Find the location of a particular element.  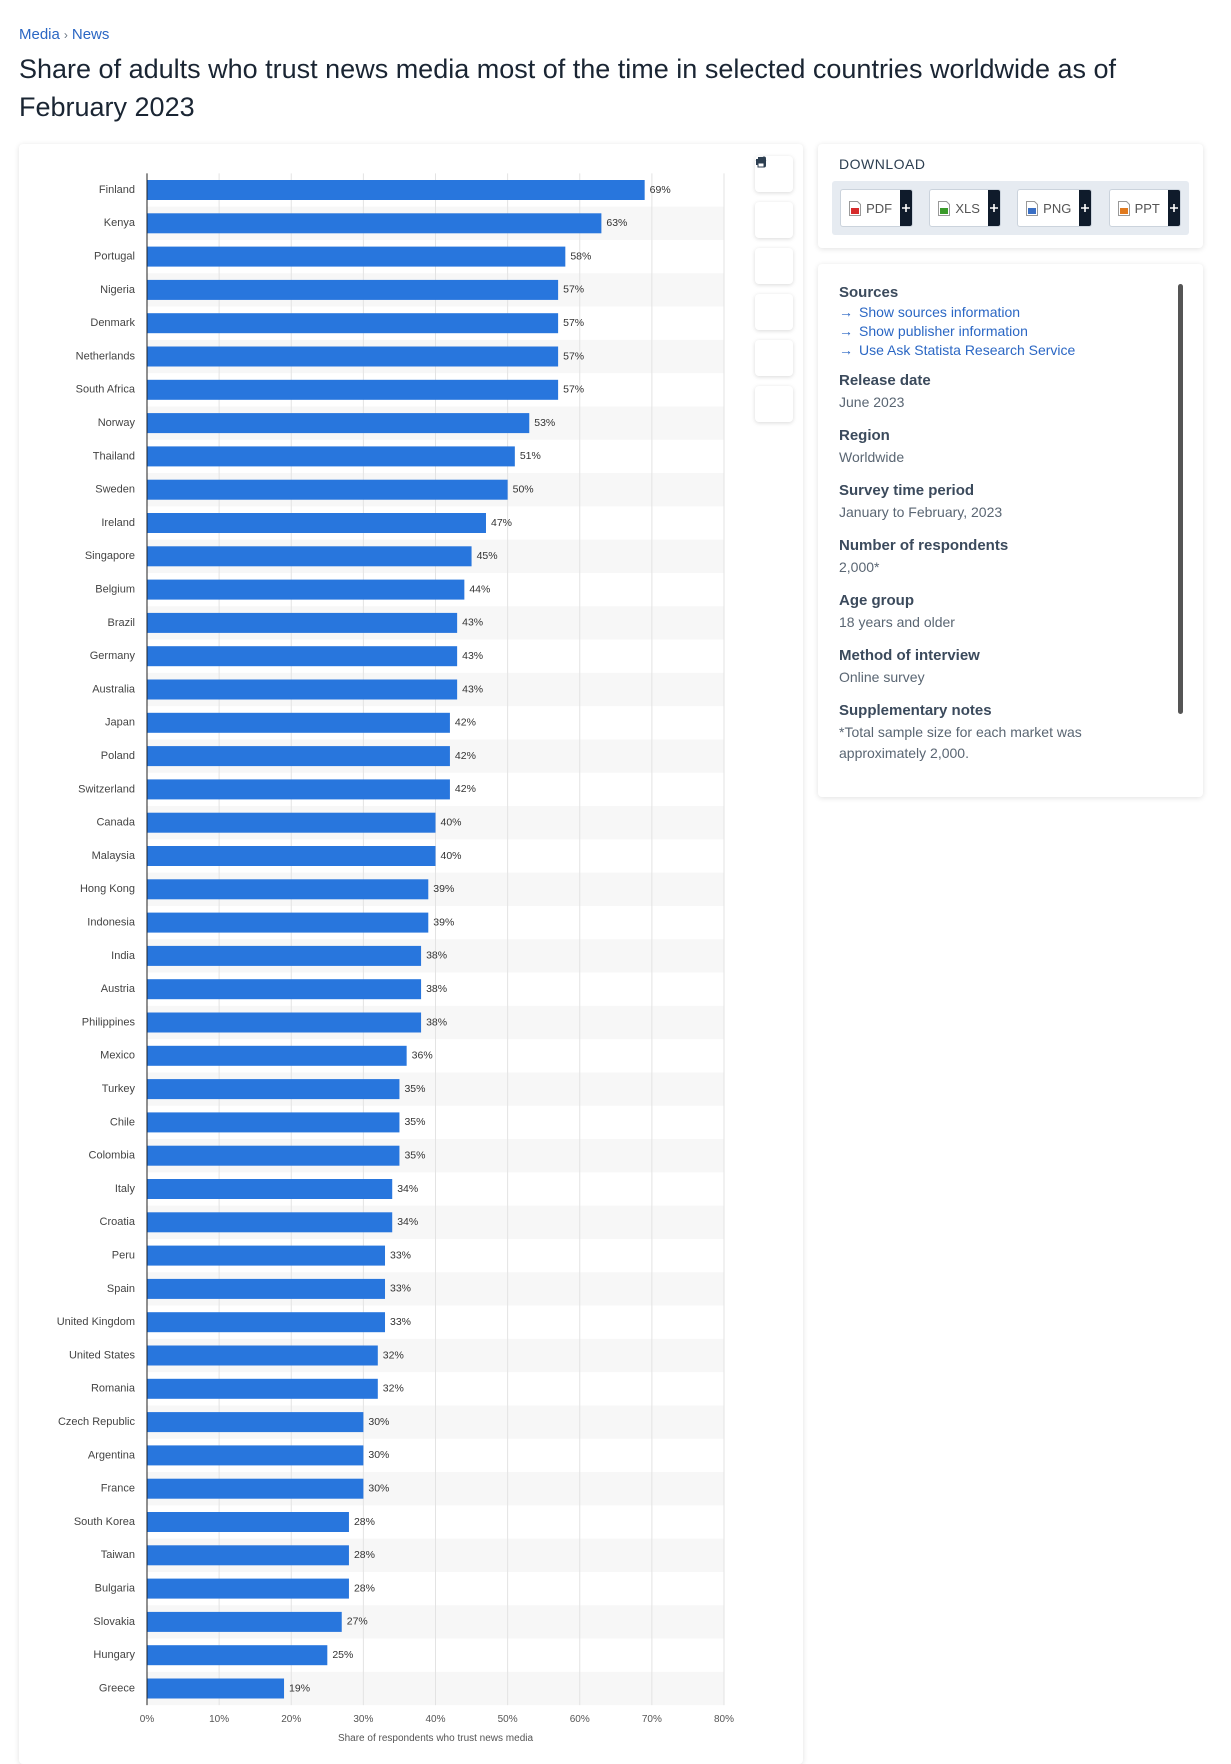

detail-label: Supplementary notes is located at coordinates (915, 710).